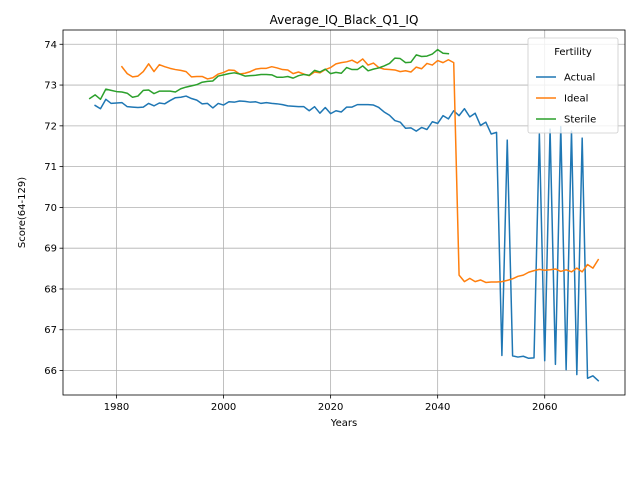 The width and height of the screenshot is (640, 484). I want to click on y-tick-label: 69, so click(50, 249).